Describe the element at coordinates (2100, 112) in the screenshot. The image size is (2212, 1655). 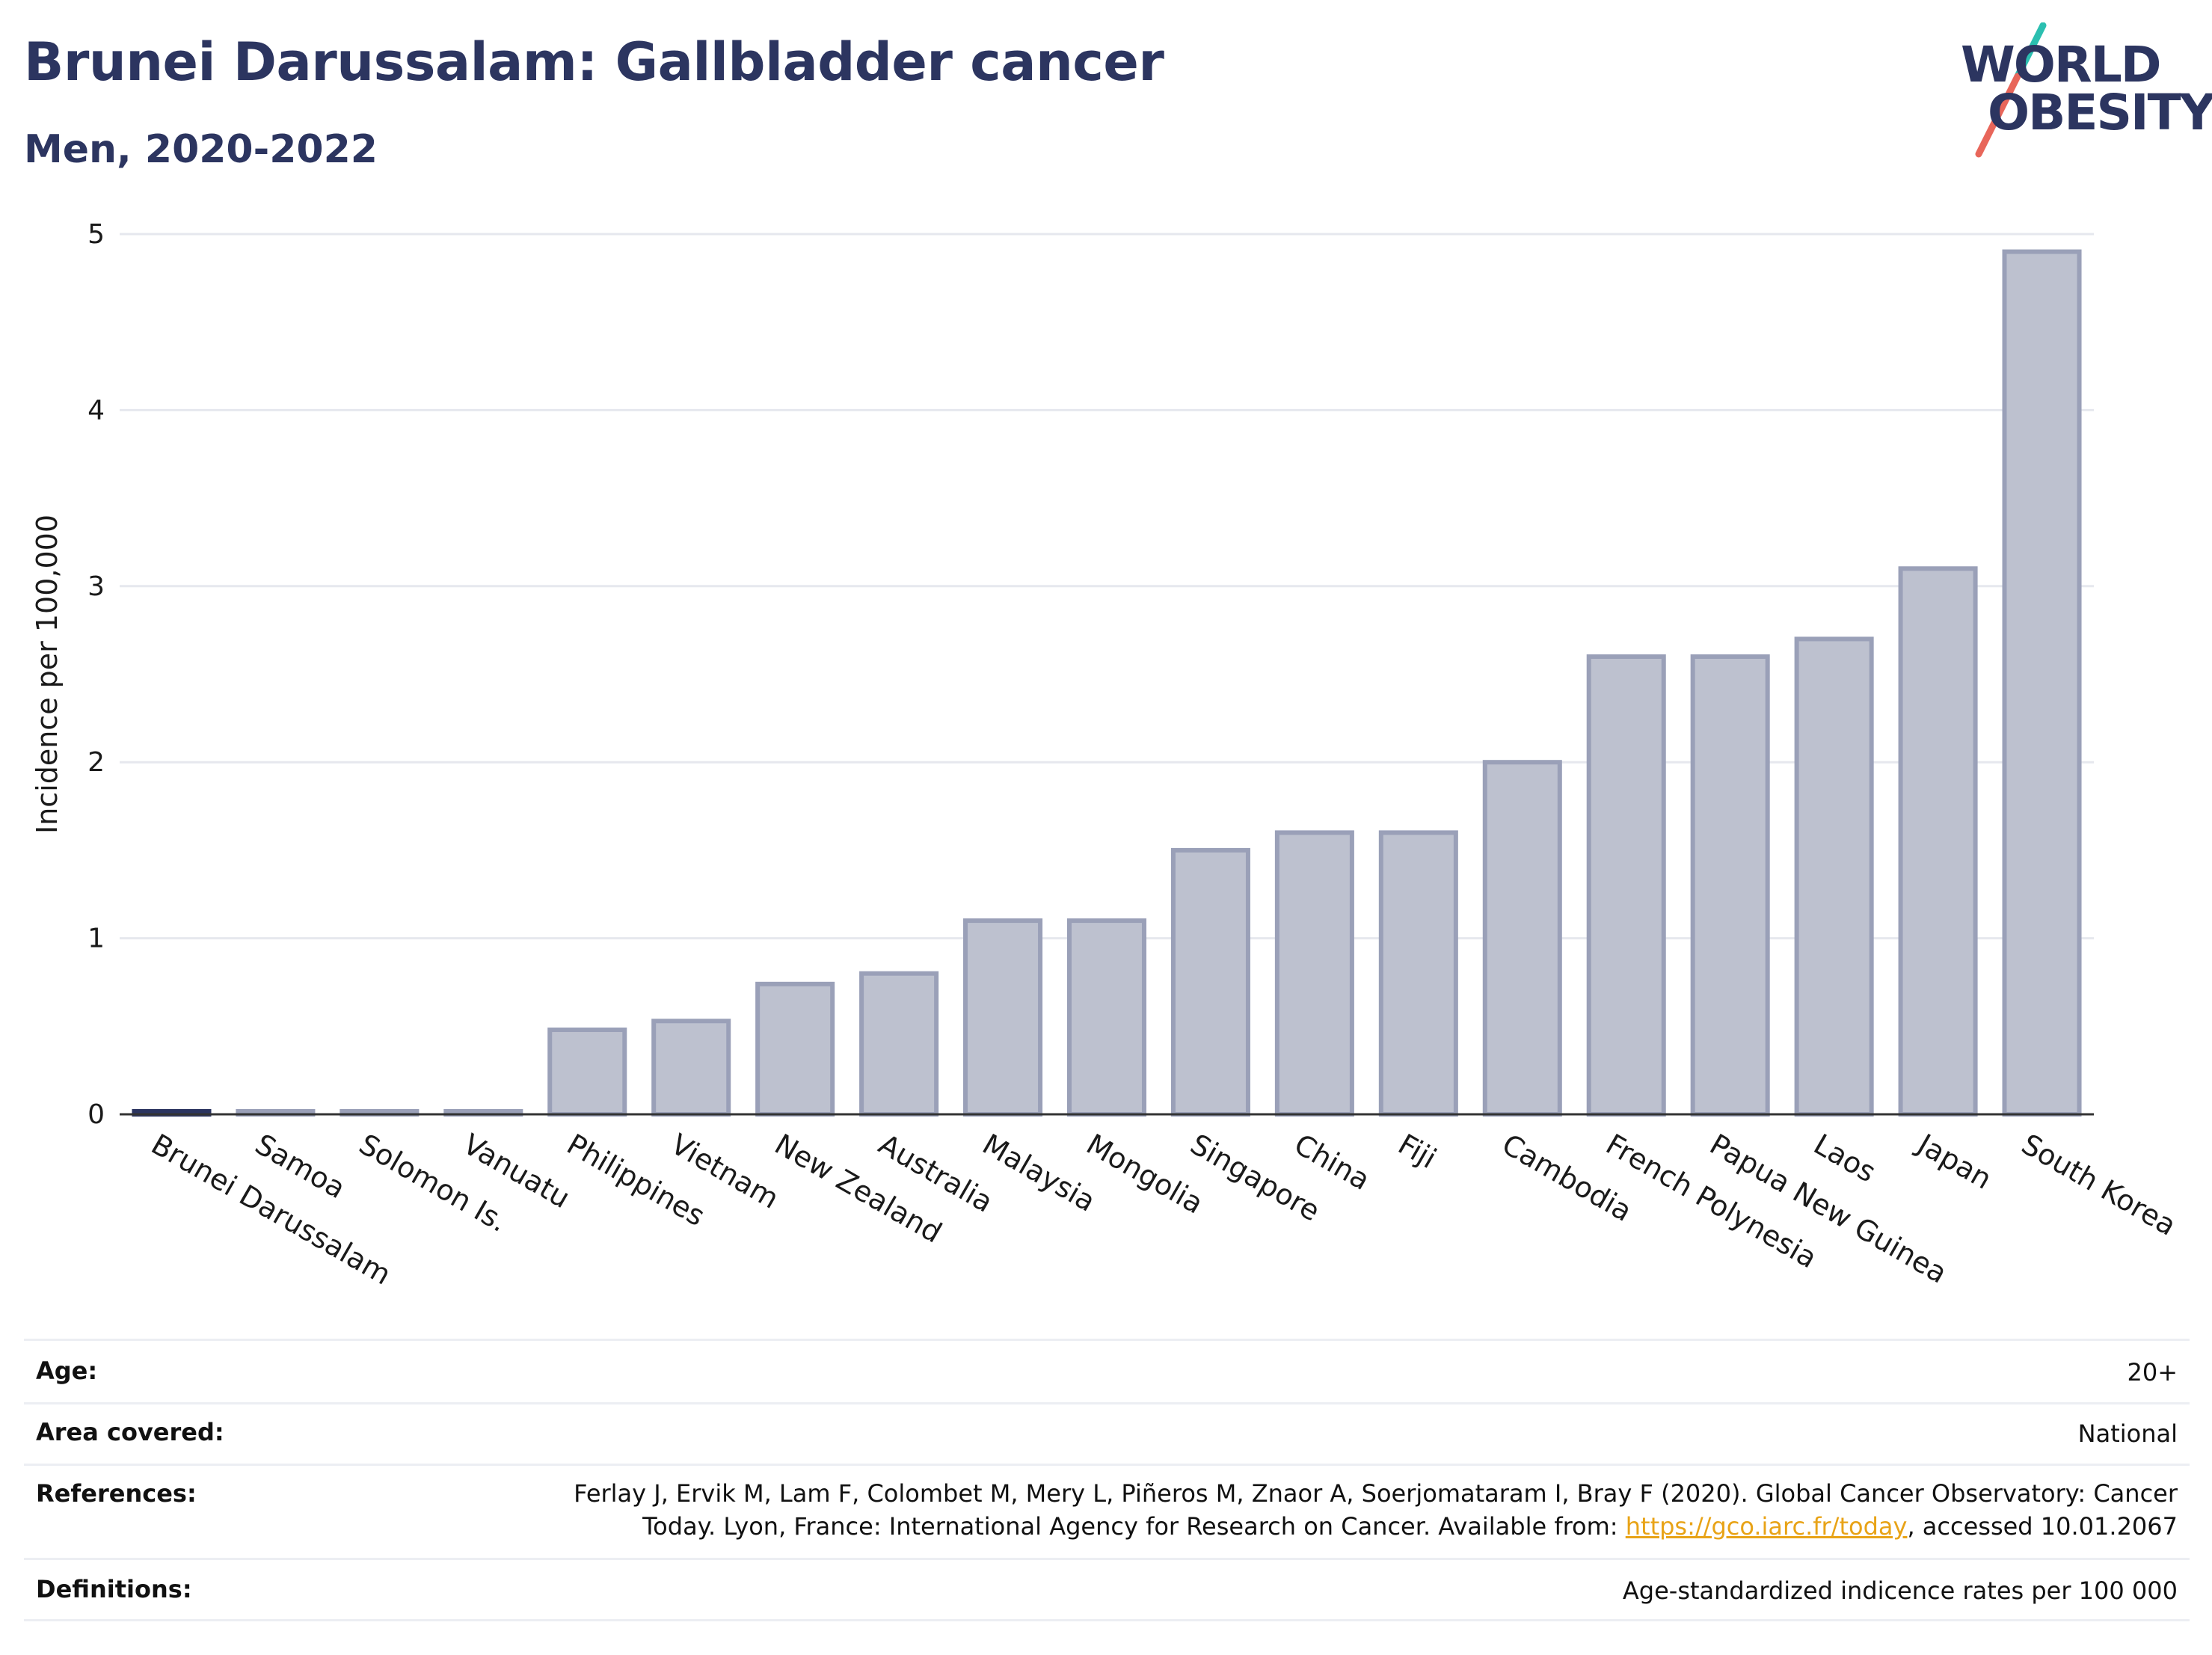
I see `logo-text-obesity: OBESITY` at that location.